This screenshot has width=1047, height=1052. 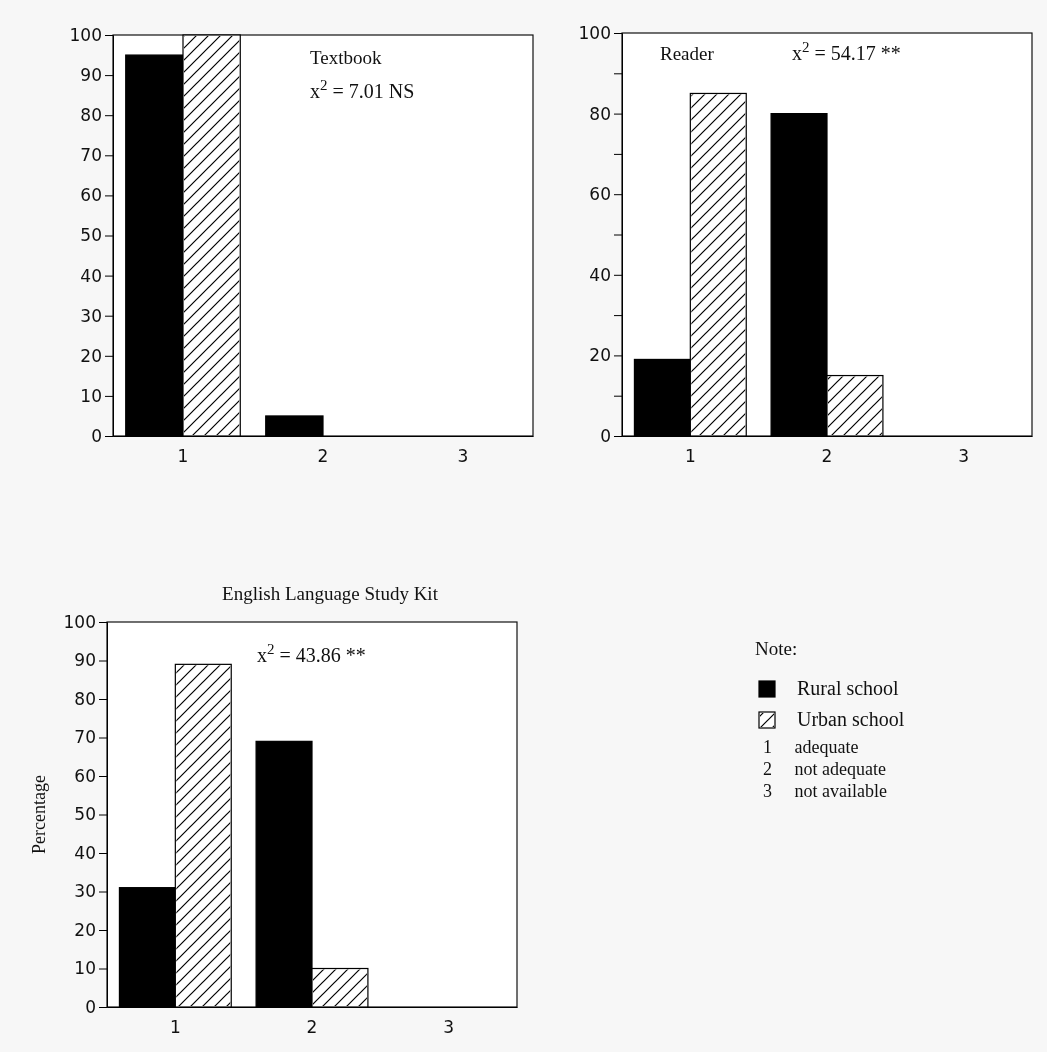 What do you see at coordinates (39, 814) in the screenshot?
I see `y-axis-title: Percentage` at bounding box center [39, 814].